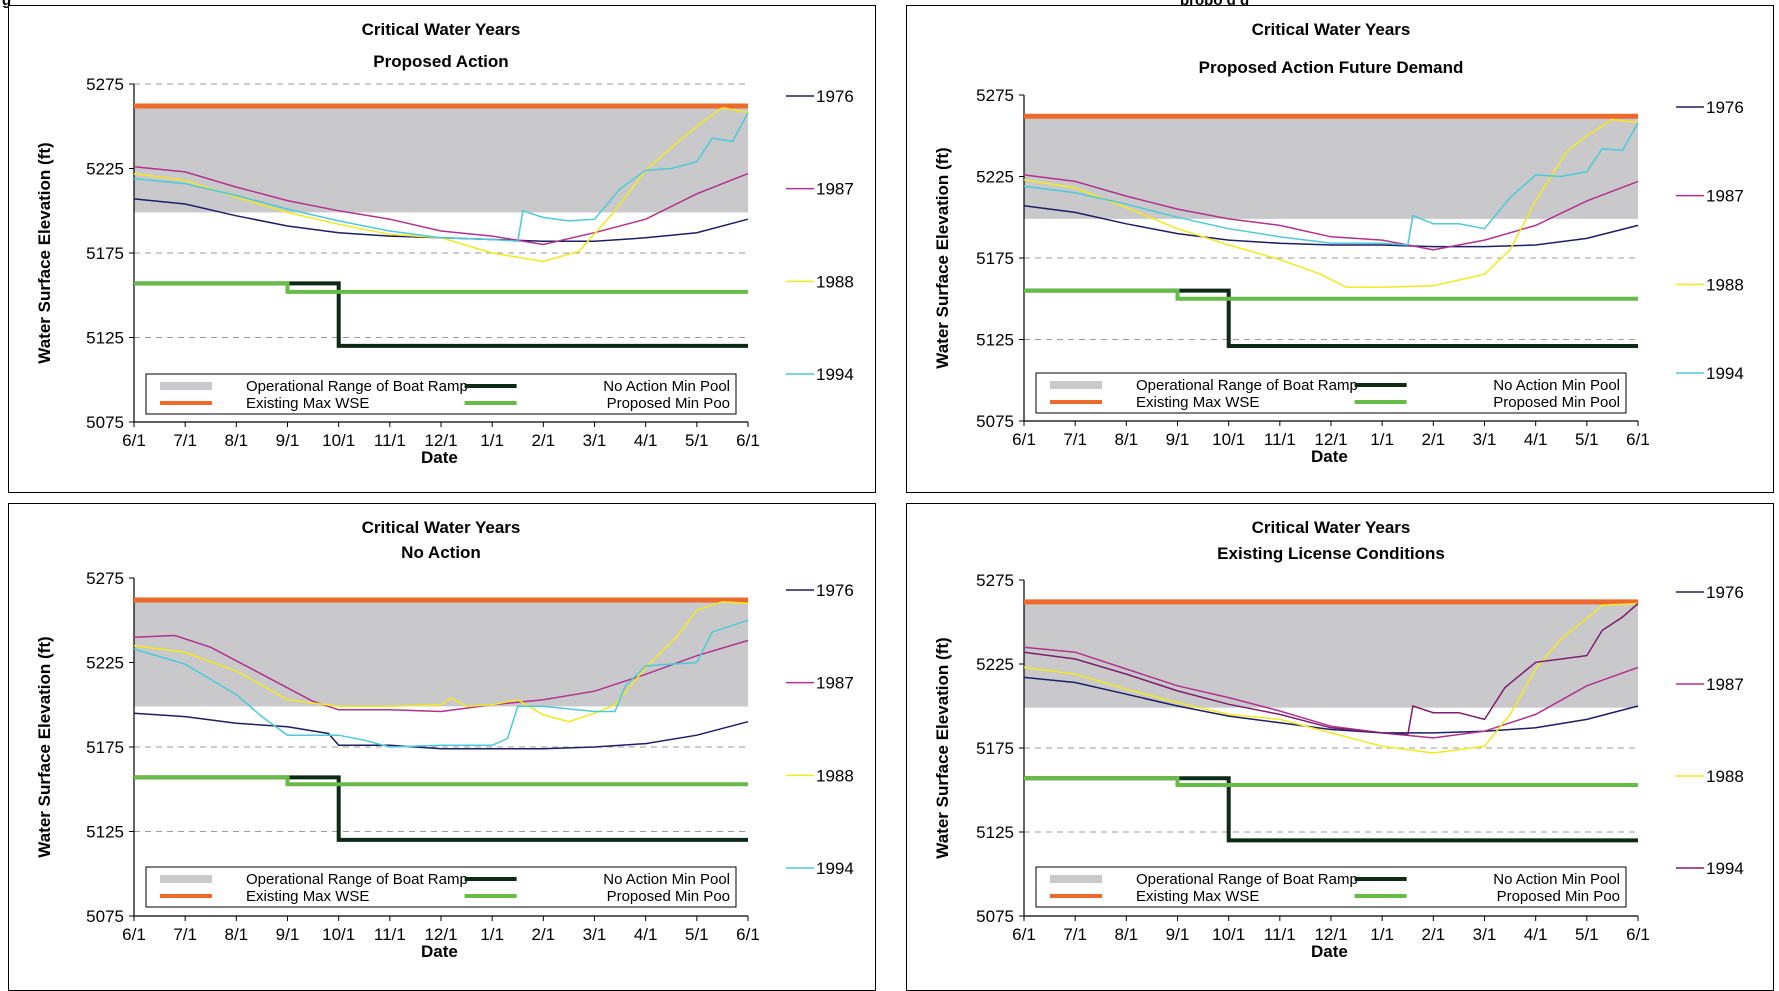 Image resolution: width=1779 pixels, height=991 pixels. What do you see at coordinates (1556, 402) in the screenshot?
I see `legend-text-4: Proposed Min Pool` at bounding box center [1556, 402].